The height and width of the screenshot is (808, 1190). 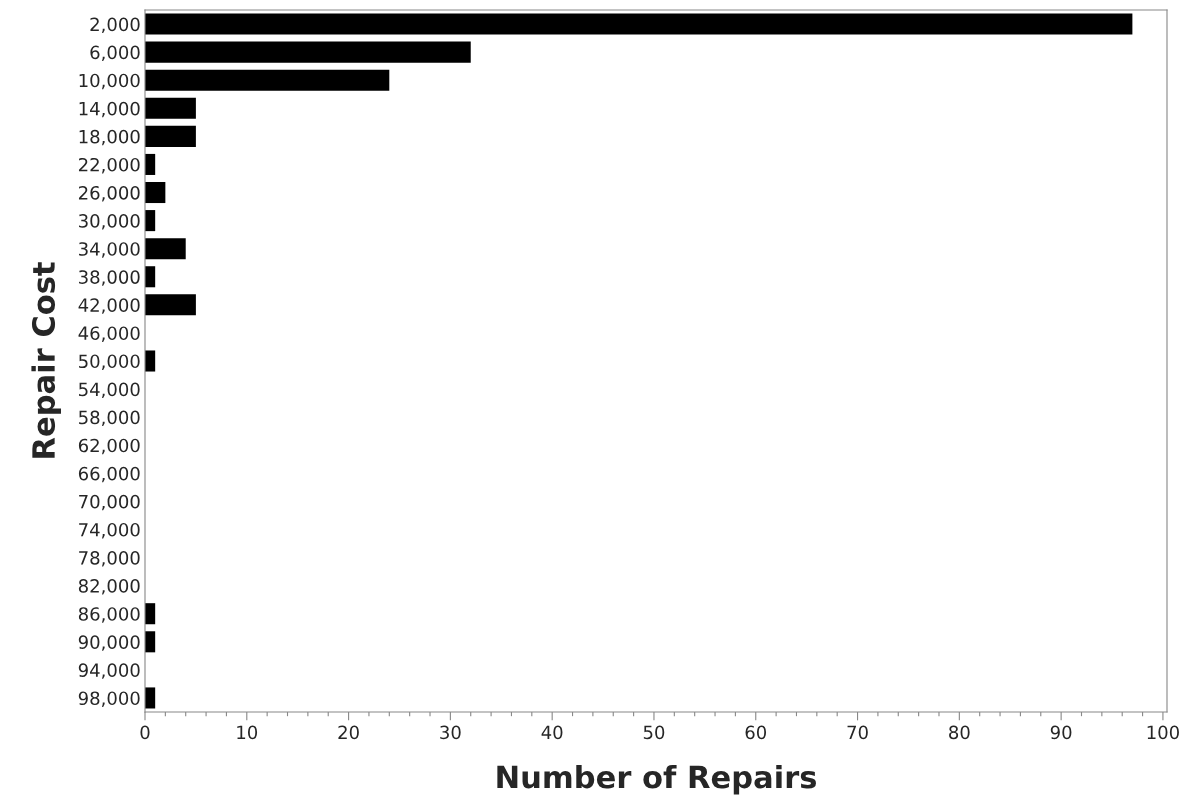 I want to click on y-tick-label: 42,000, so click(x=109, y=306).